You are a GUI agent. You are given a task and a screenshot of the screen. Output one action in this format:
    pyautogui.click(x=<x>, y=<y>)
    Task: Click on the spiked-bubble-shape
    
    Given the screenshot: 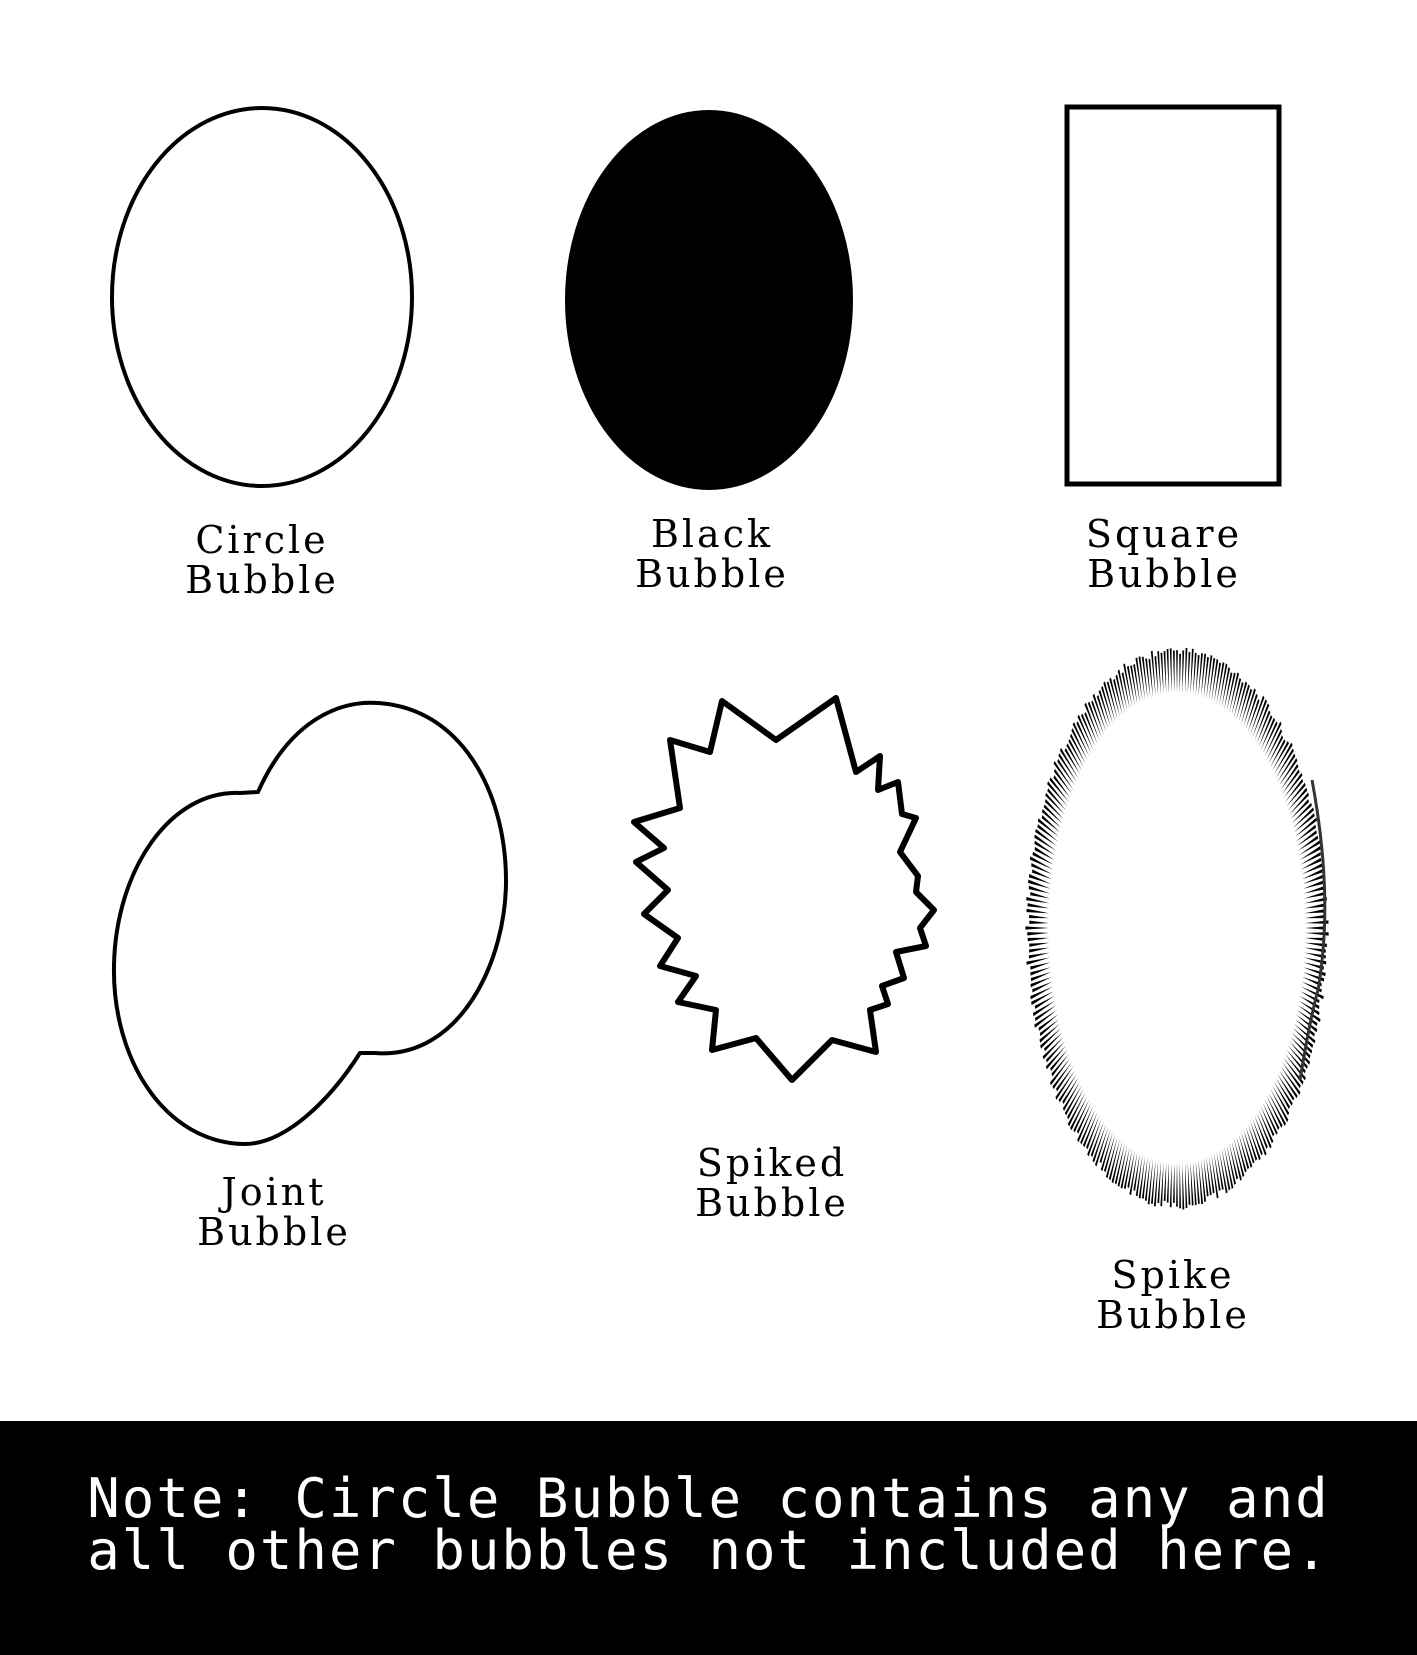 What is the action you would take?
    pyautogui.click(x=784, y=889)
    